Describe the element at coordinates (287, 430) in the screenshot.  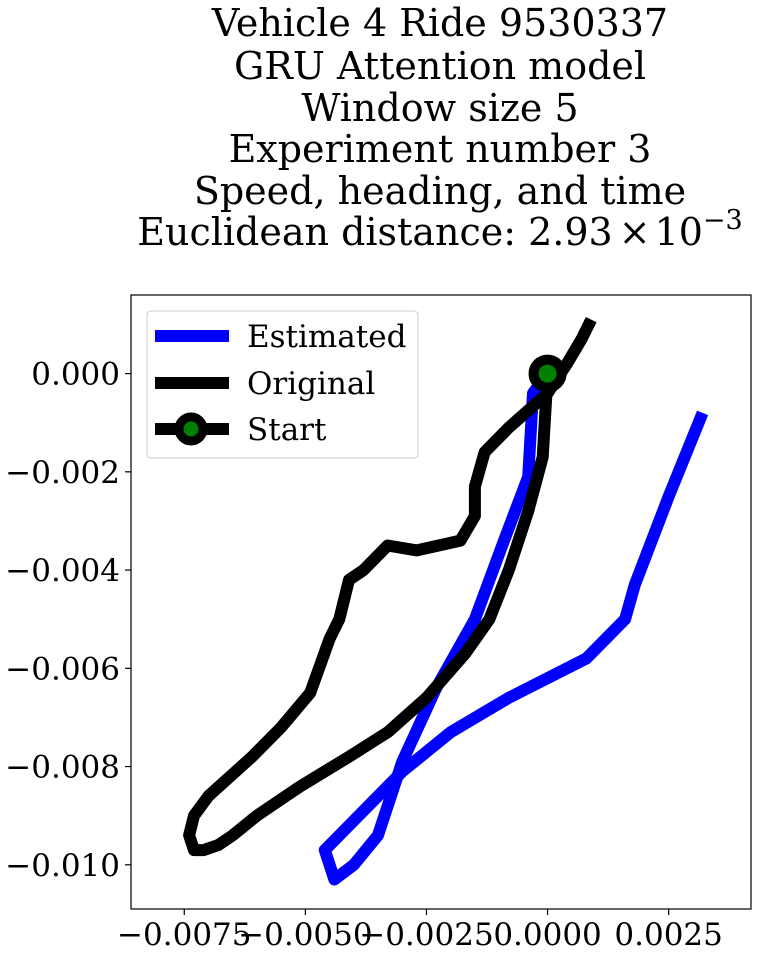
I see `legend-label-start: Start` at that location.